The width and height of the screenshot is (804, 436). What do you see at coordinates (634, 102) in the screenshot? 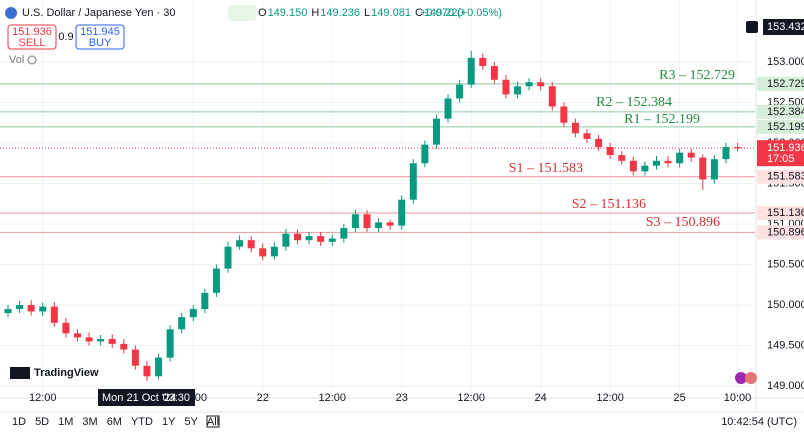
I see `level-label: R2 – 152.384` at bounding box center [634, 102].